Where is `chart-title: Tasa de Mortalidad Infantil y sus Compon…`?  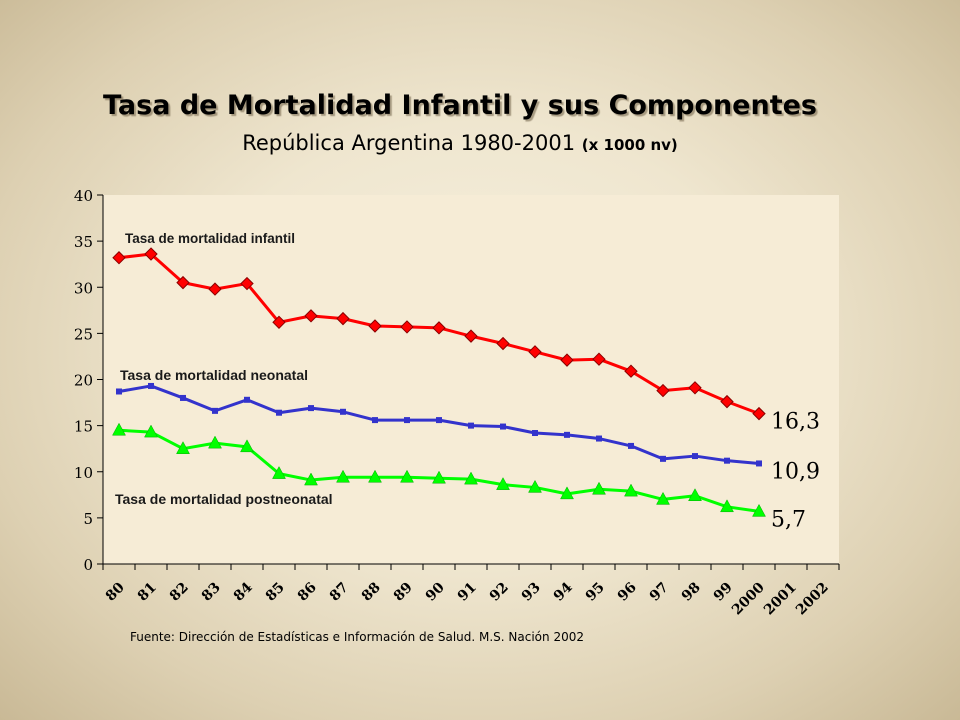 chart-title: Tasa de Mortalidad Infantil y sus Compon… is located at coordinates (460, 105).